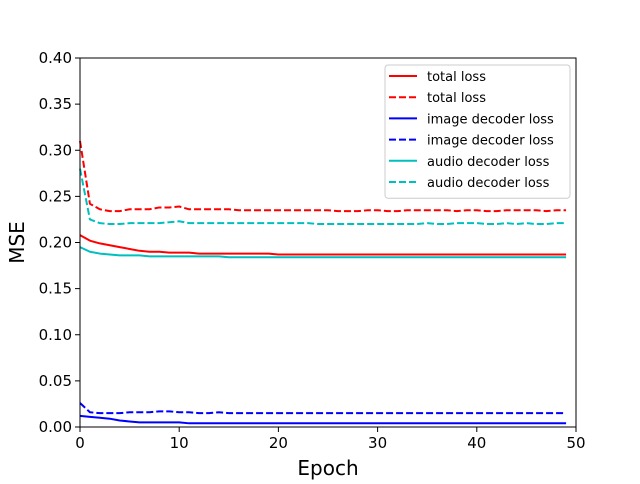  Describe the element at coordinates (80, 443) in the screenshot. I see `x-tick-label: 0` at that location.